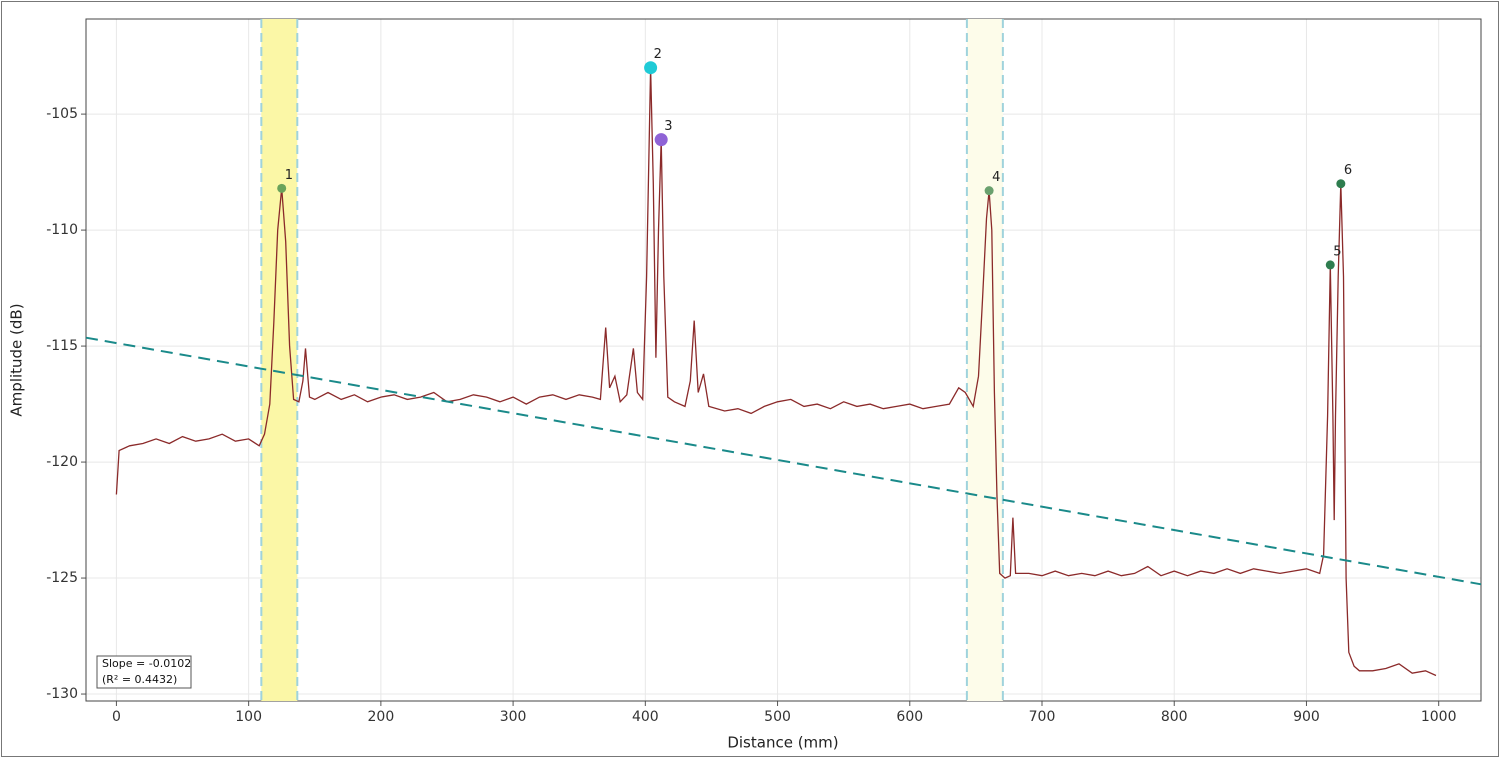 This screenshot has height=759, width=1501. I want to click on x-tick-label: 700, so click(1042, 717).